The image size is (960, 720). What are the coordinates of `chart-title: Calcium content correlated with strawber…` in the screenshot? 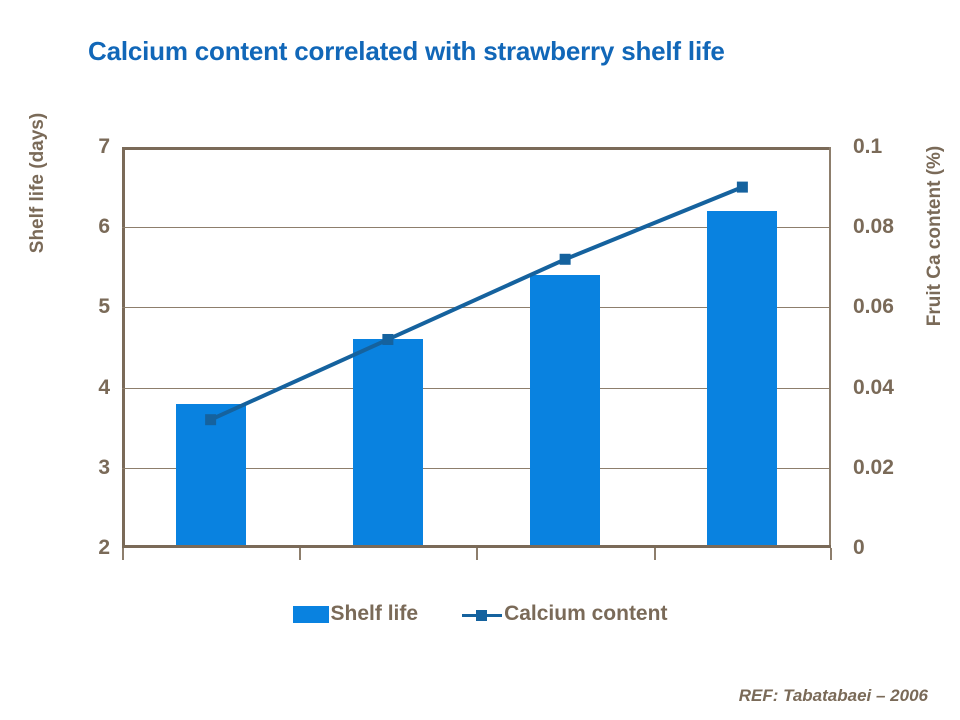 It's located at (406, 51).